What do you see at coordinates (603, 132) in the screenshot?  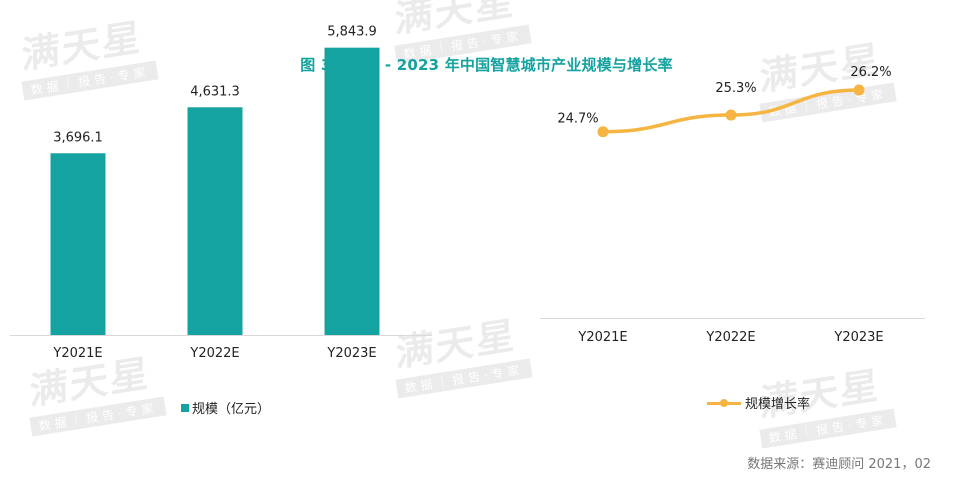 I see `line-point-Y2021E` at bounding box center [603, 132].